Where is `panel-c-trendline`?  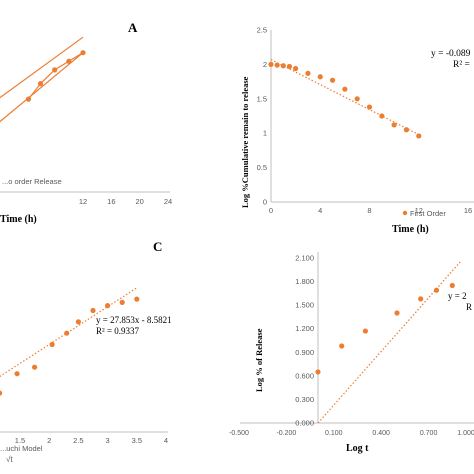
panel-c-trendline is located at coordinates (69, 332).